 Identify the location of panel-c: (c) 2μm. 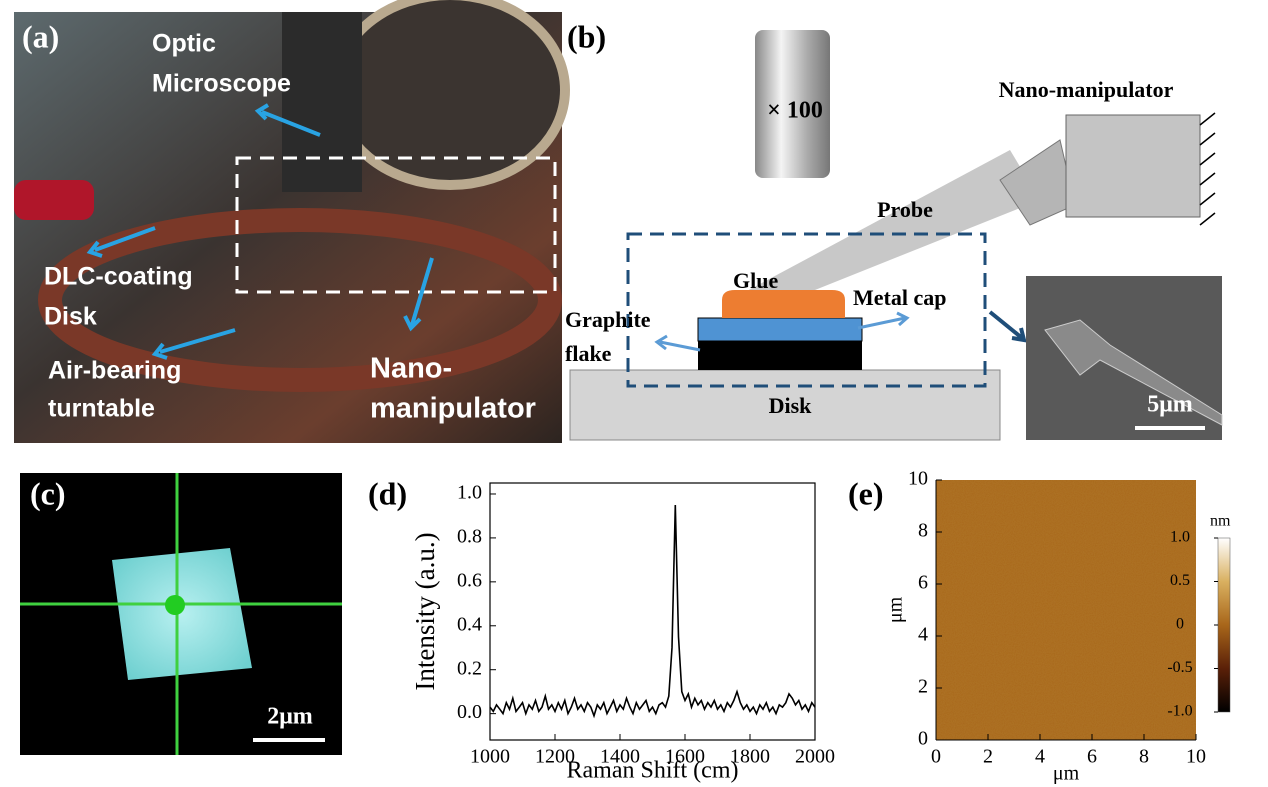
(181, 614).